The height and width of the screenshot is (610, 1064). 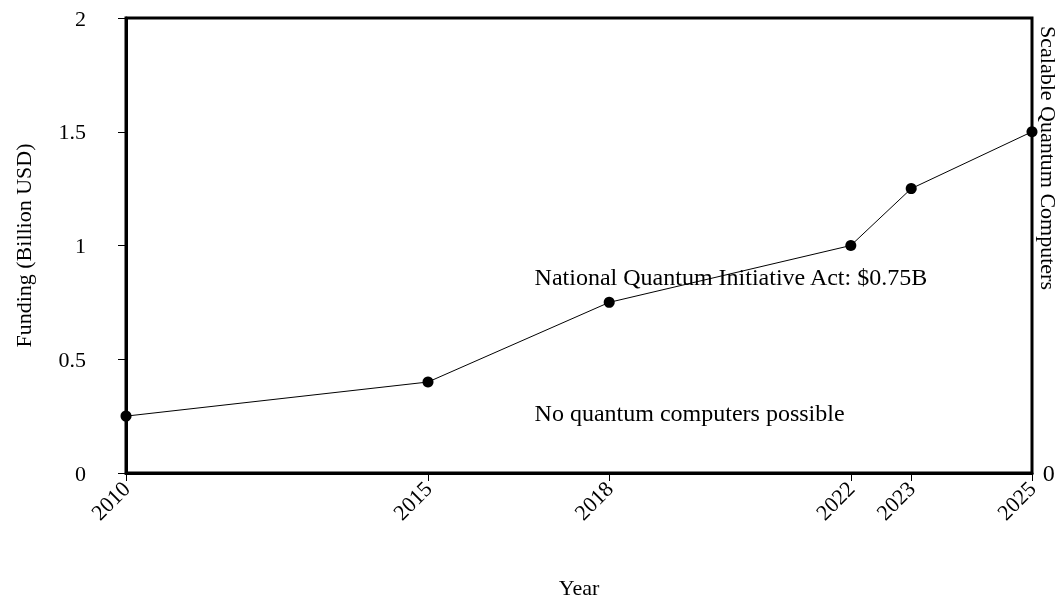 What do you see at coordinates (72, 359) in the screenshot?
I see `y-tick-label: 0.5` at bounding box center [72, 359].